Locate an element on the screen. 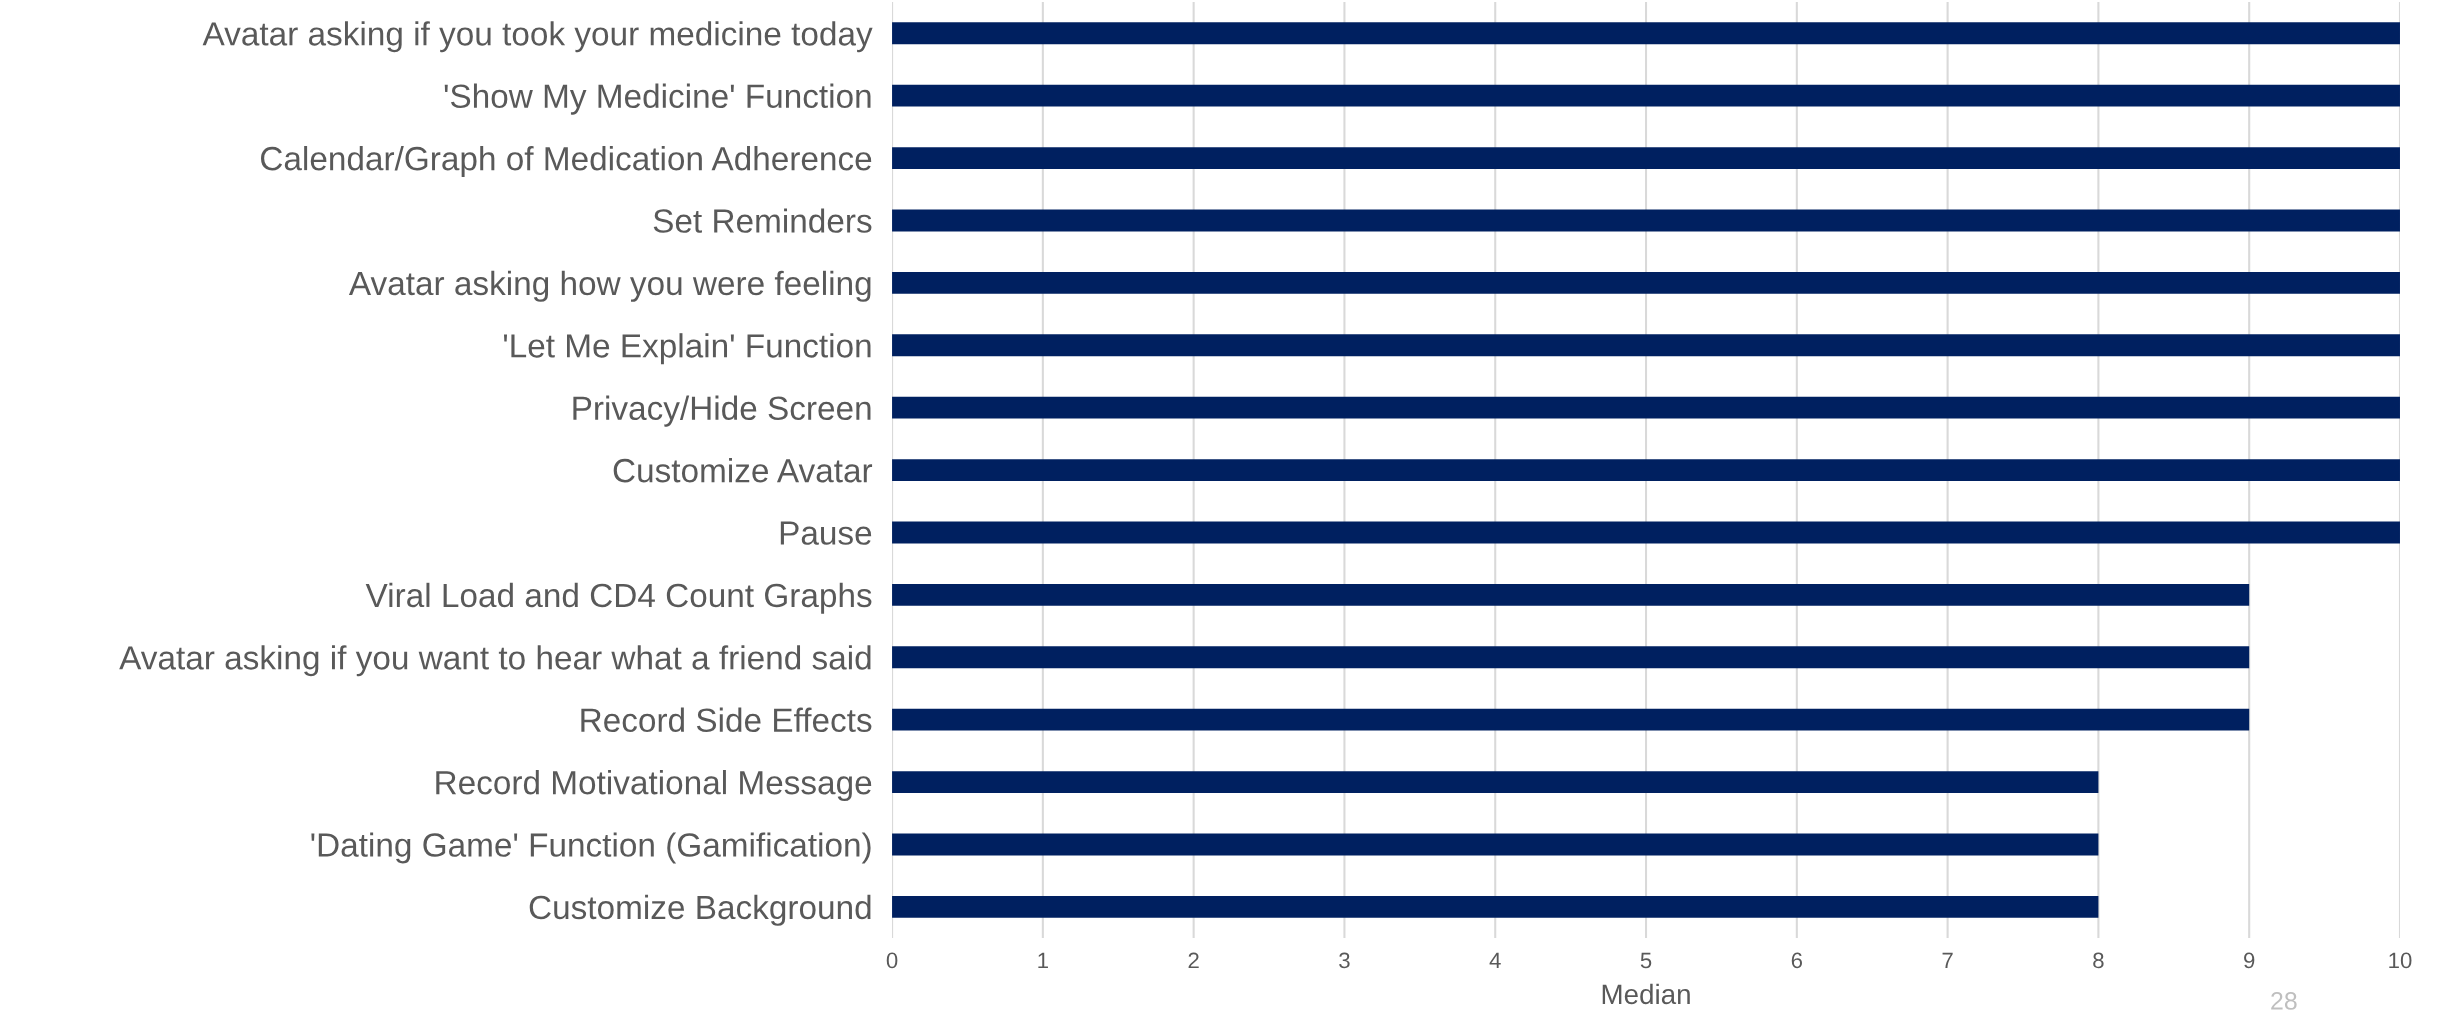  y-tick-label: Customize Avatar is located at coordinates (743, 470).